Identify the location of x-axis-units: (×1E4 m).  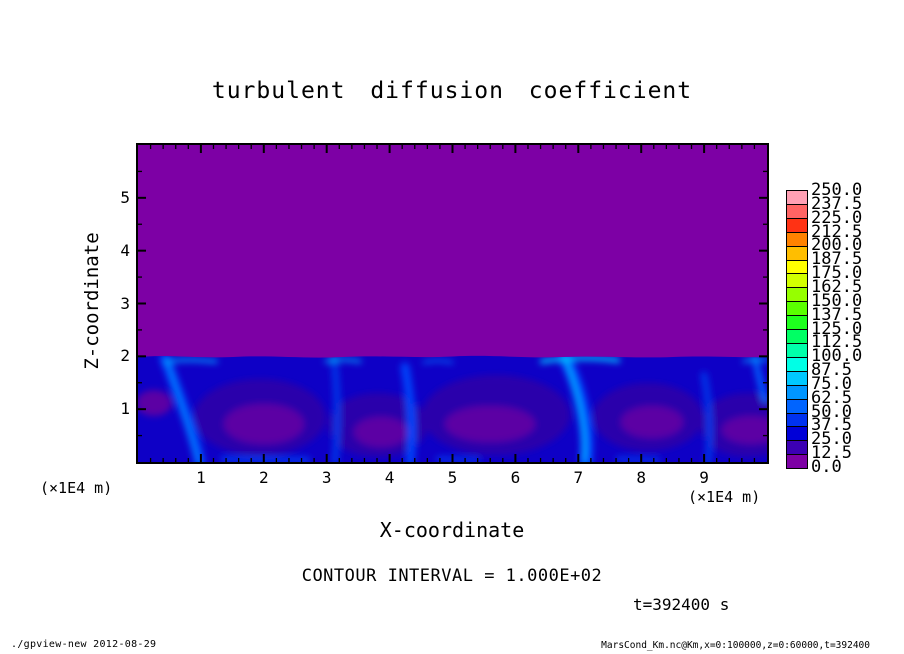
(724, 497).